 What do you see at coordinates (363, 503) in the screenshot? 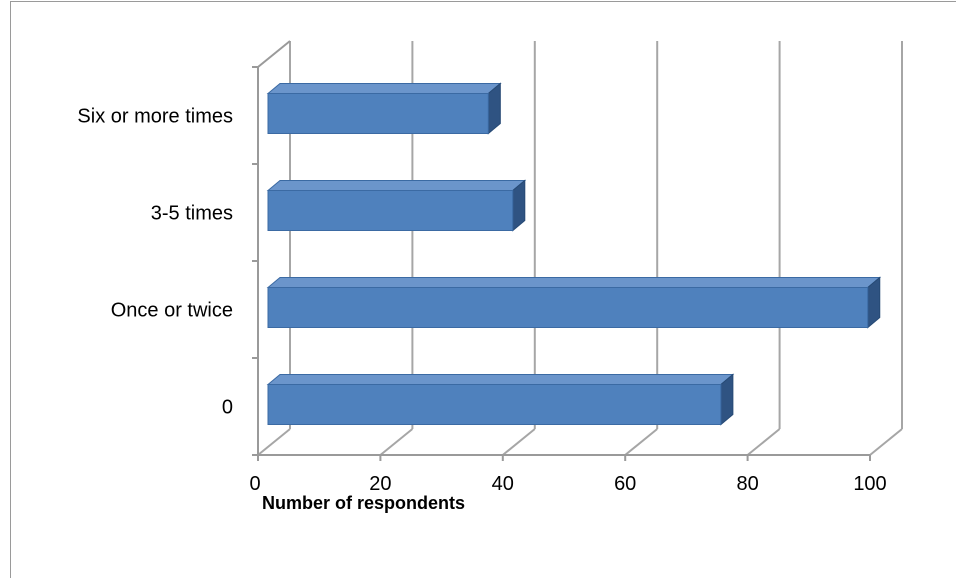
I see `x-axis-title: Number of respondents` at bounding box center [363, 503].